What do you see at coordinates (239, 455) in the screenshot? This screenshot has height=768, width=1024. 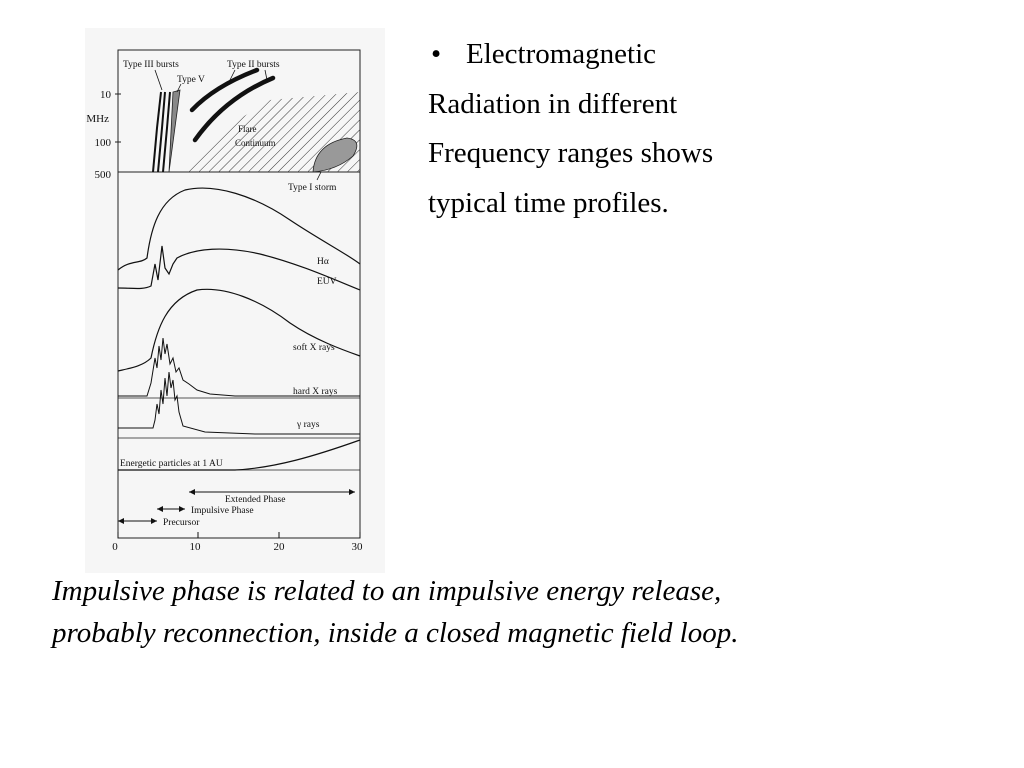 I see `energetic-particles-curve` at bounding box center [239, 455].